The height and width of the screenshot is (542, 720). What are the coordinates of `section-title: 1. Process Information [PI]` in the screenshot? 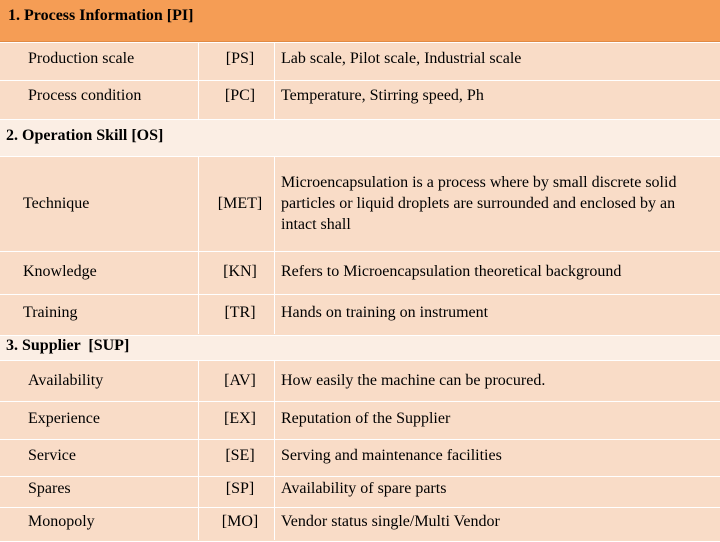 It's located at (101, 15).